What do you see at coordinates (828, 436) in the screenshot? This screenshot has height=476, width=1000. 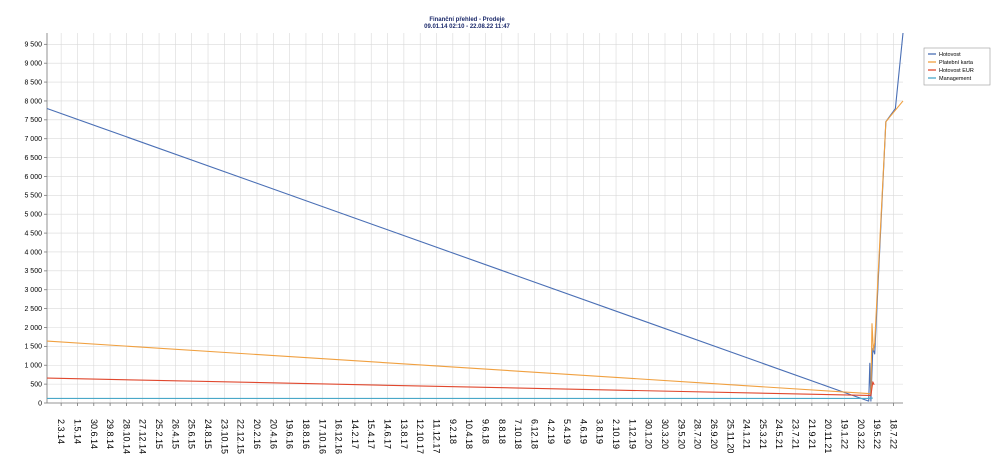 I see `x-tick-label: 20.11.21` at bounding box center [828, 436].